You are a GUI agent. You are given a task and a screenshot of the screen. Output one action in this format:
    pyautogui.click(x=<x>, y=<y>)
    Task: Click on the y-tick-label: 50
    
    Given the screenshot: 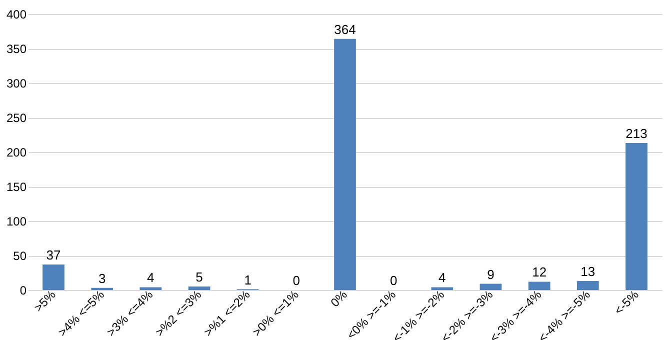 What is the action you would take?
    pyautogui.click(x=20, y=256)
    